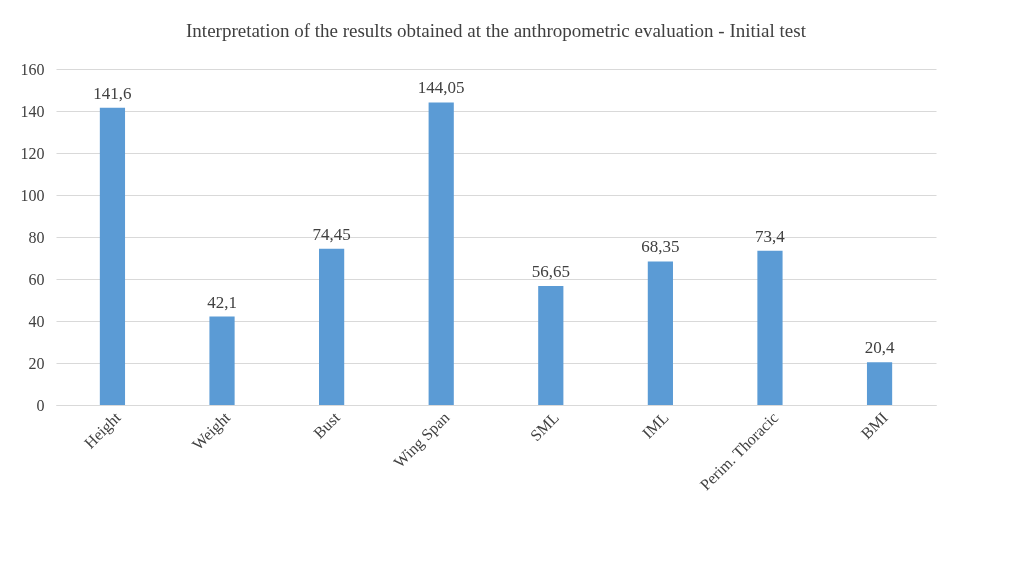 The height and width of the screenshot is (569, 1018). Describe the element at coordinates (655, 425) in the screenshot. I see `x-tick-label: IML` at that location.